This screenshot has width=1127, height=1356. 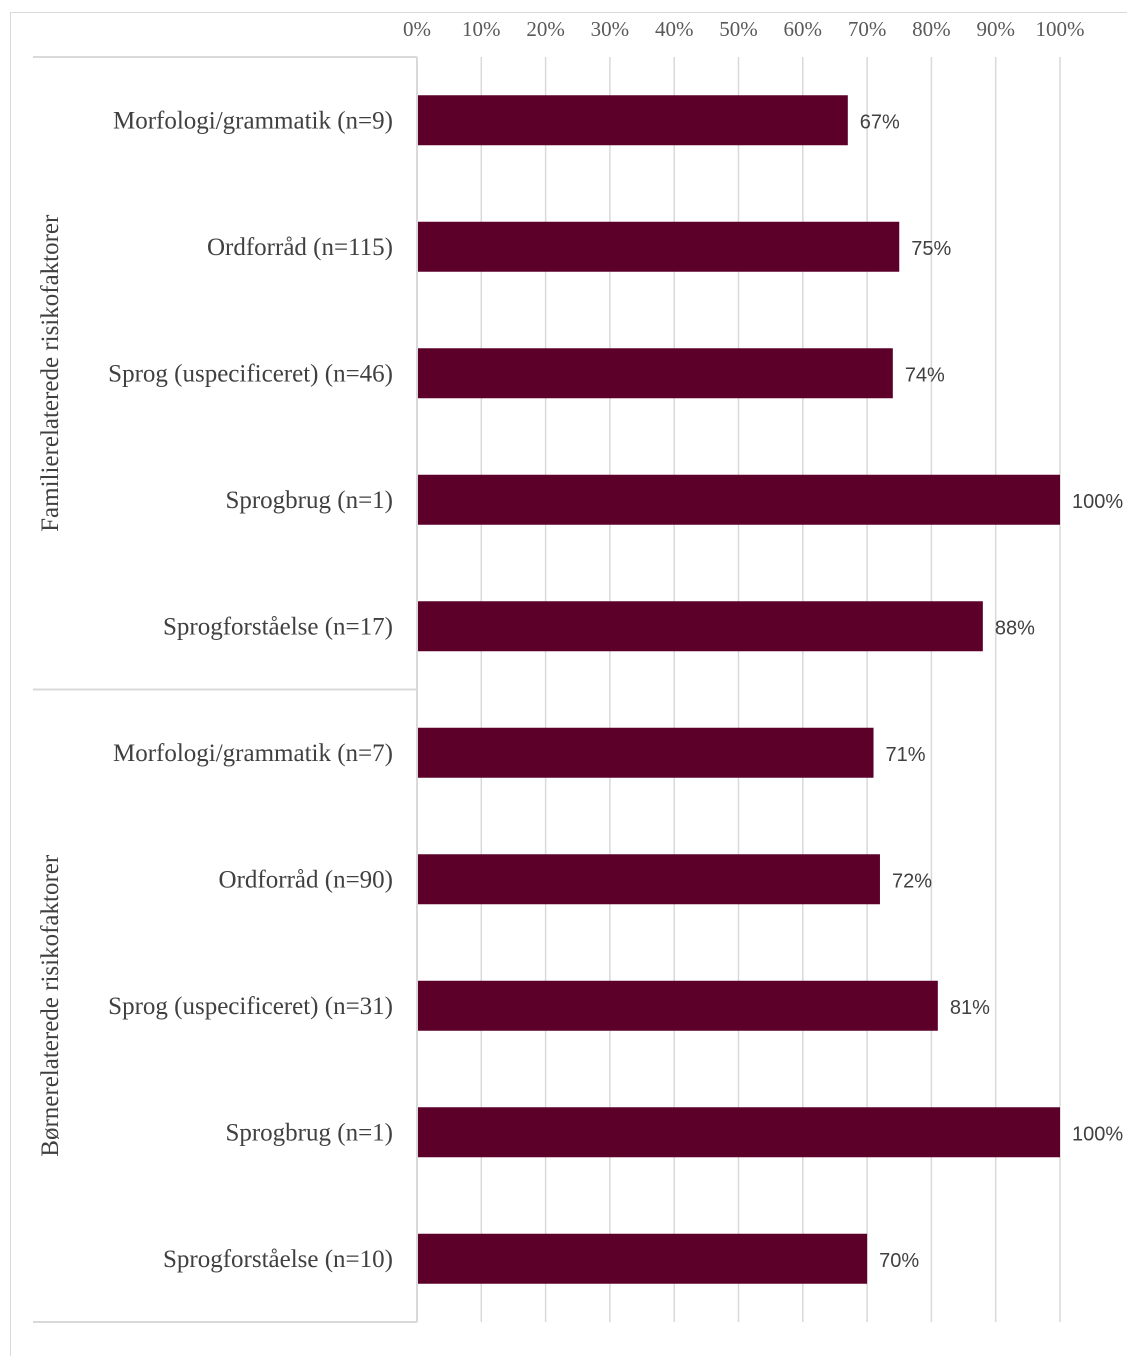 I want to click on category-label: Ordforråd (n=115), so click(x=300, y=247).